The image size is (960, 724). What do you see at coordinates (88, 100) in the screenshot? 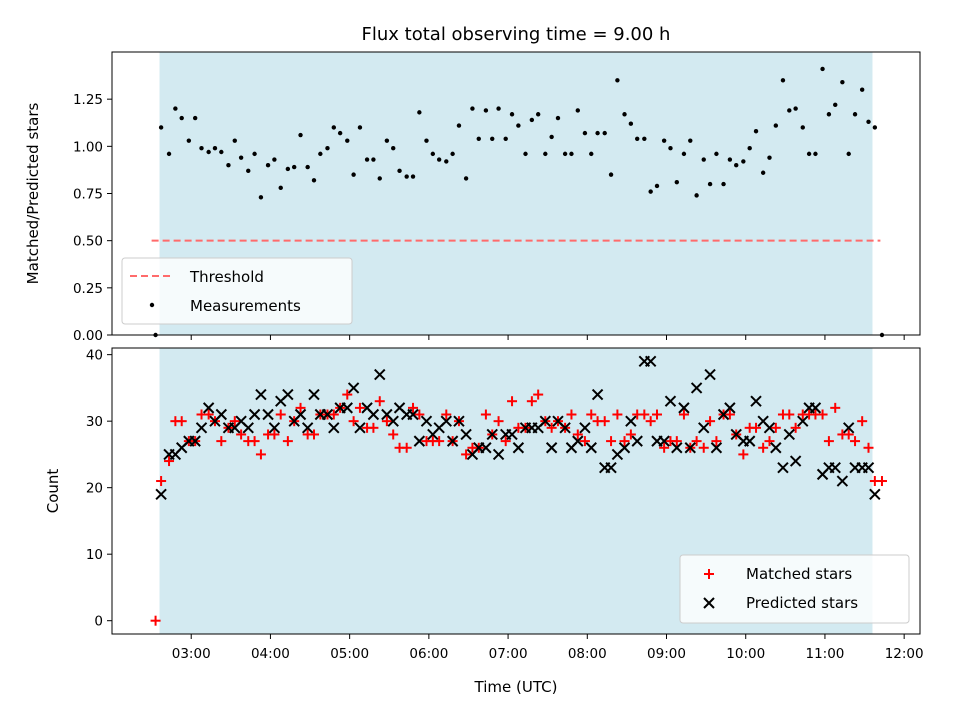
I see `ratio-y-tick-label: 1.25` at bounding box center [88, 100].